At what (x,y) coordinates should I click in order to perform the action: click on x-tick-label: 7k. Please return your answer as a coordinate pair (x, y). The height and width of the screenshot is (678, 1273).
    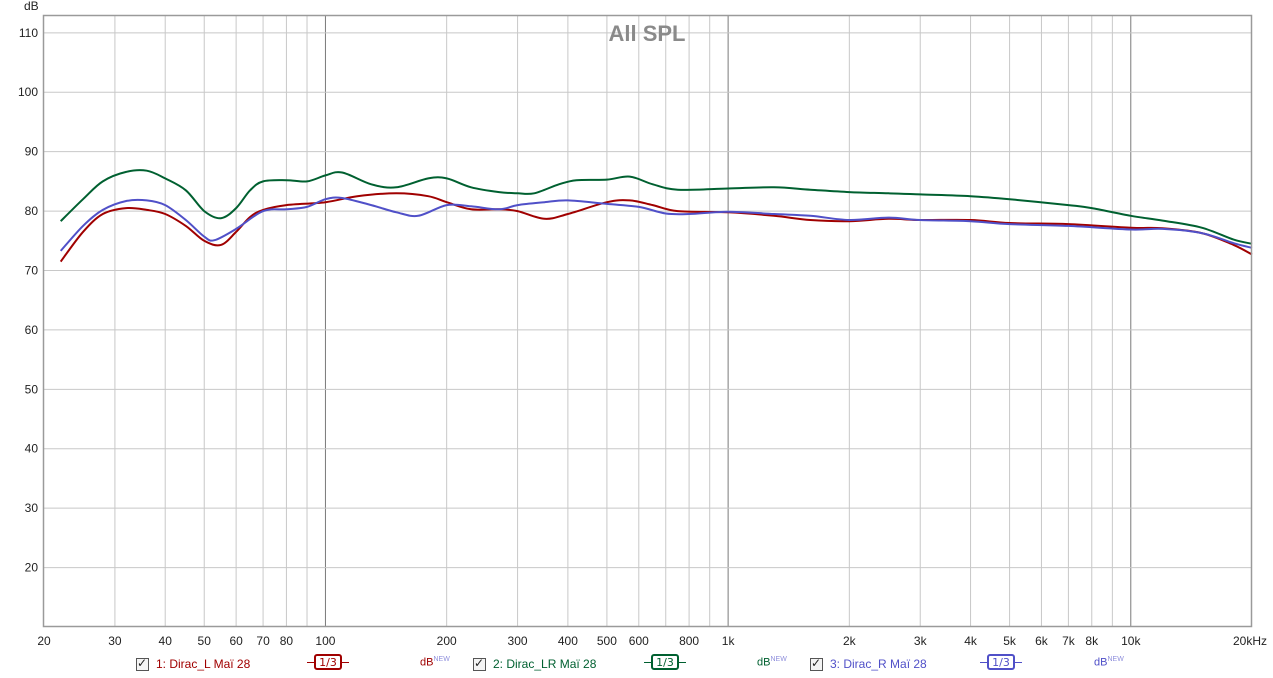
    Looking at the image, I should click on (1069, 641).